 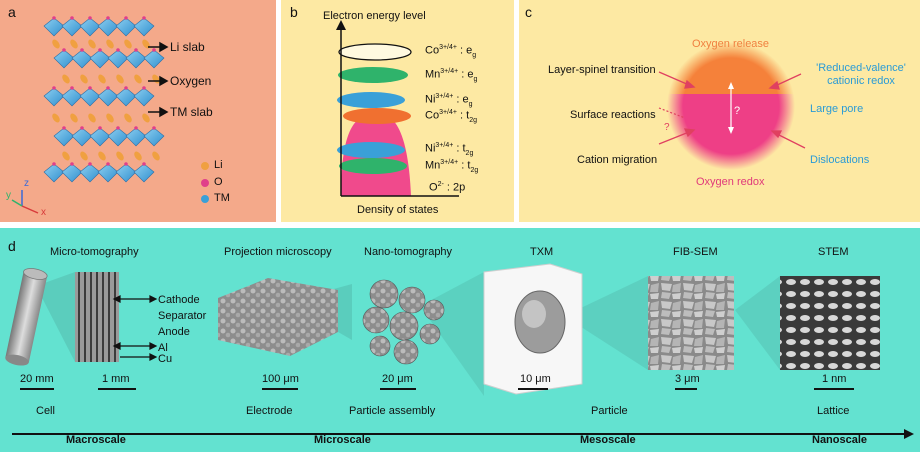 I want to click on panel-a-layered-structure: a Li slab Oxygen TM slab Li O TM z y x, so click(x=138, y=111).